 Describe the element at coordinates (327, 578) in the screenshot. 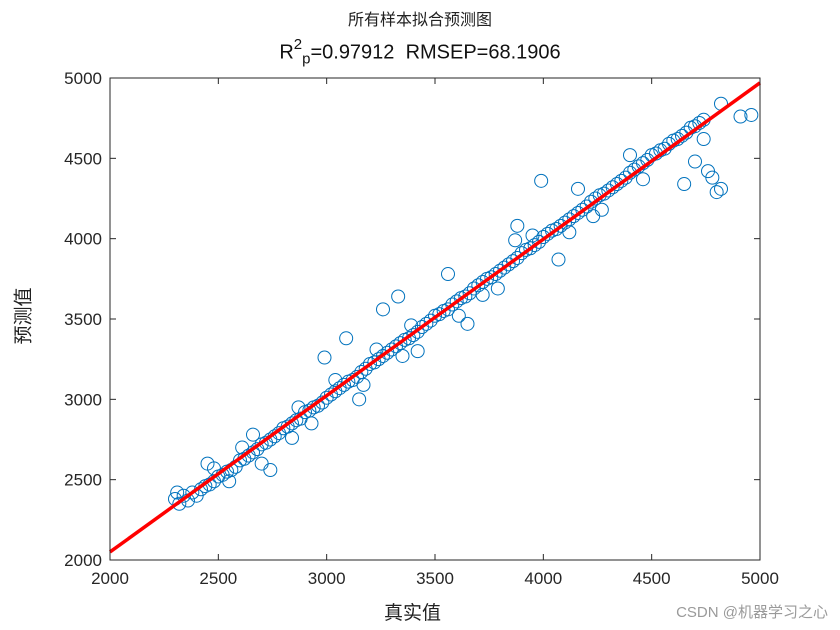

I see `x-tick-label: 3000` at that location.